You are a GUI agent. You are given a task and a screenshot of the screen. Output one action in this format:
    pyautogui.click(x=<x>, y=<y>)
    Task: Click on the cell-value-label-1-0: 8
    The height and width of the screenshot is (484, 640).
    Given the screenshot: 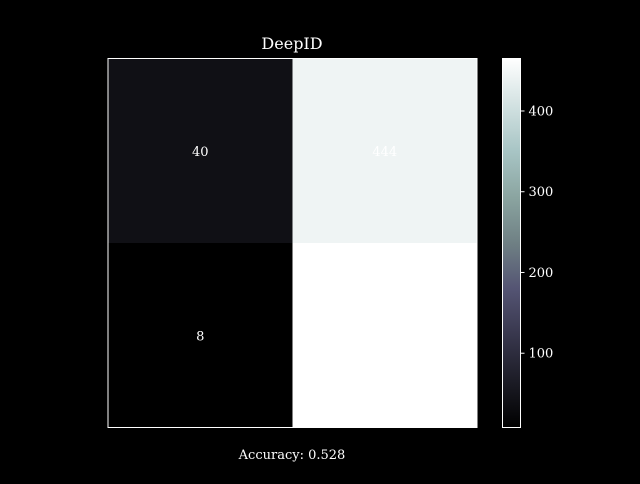 What is the action you would take?
    pyautogui.click(x=200, y=336)
    